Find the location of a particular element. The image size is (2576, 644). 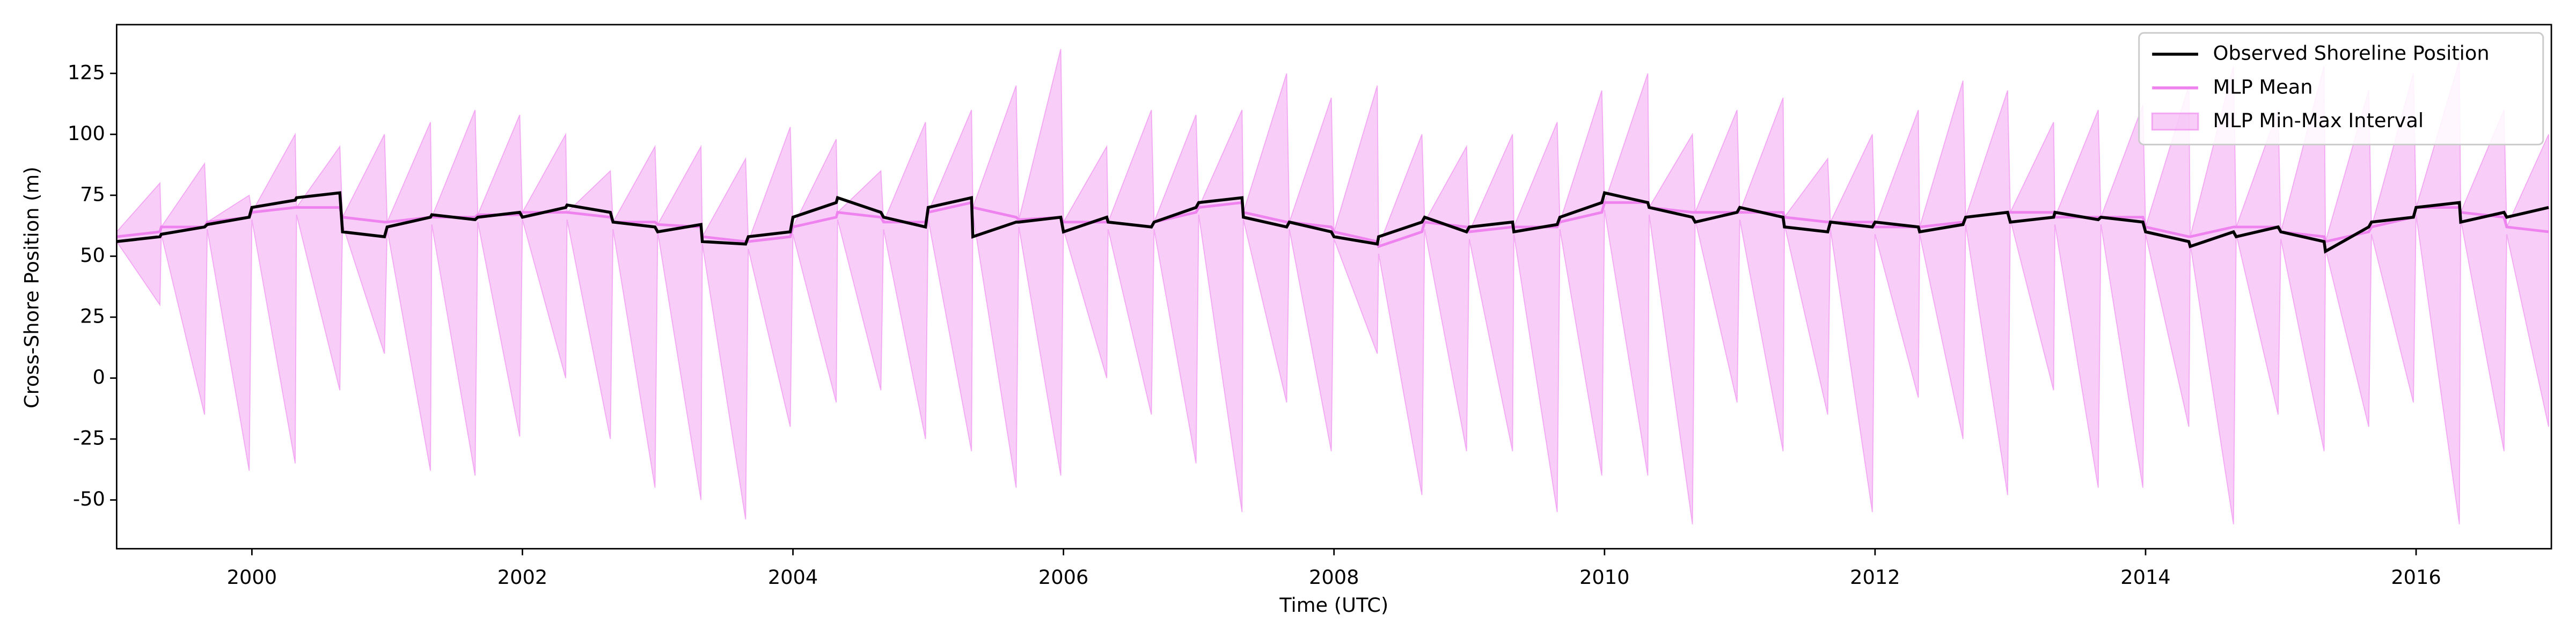

x-tick-label: 2010 is located at coordinates (1604, 577).